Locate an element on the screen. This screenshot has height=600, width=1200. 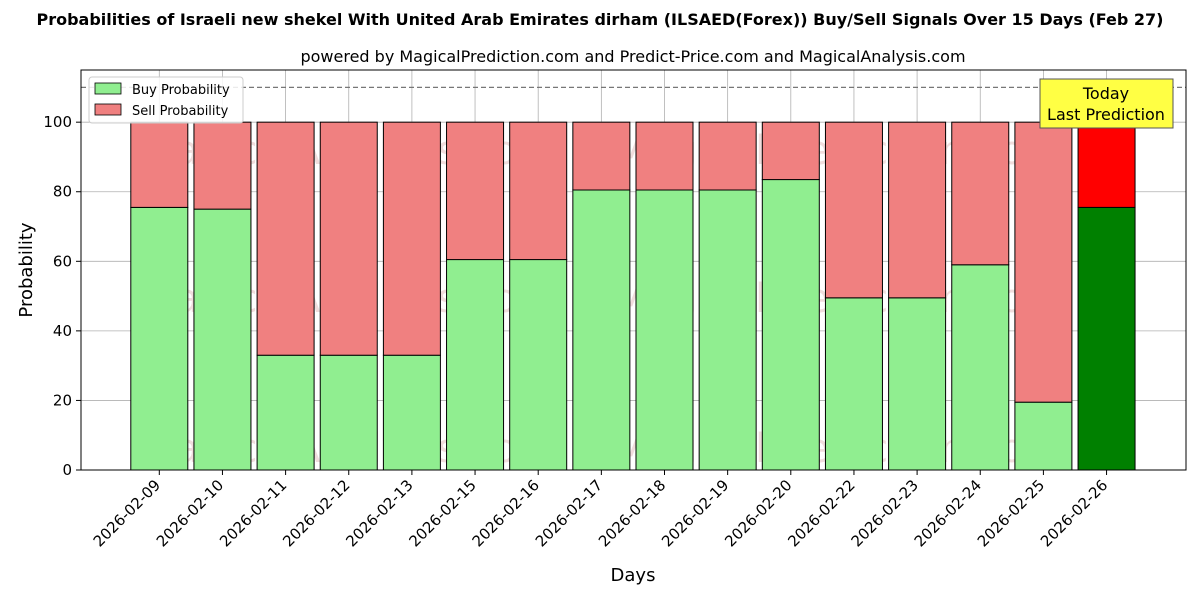
x-tick-label: 2026-02-24 is located at coordinates (948, 513).